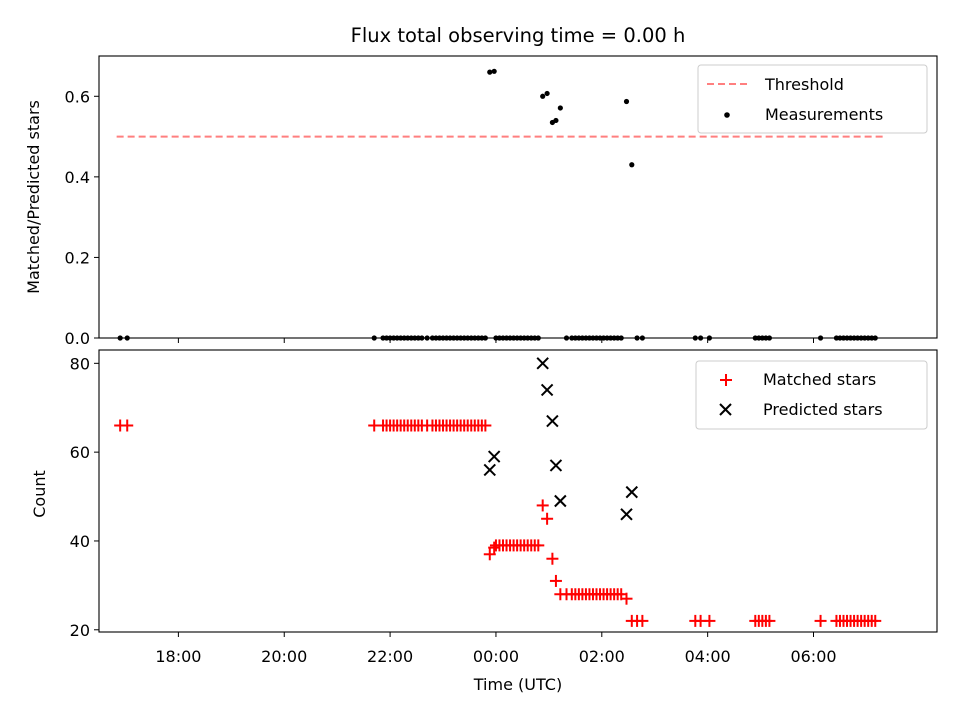 Image resolution: width=960 pixels, height=720 pixels. Describe the element at coordinates (496, 340) in the screenshot. I see `top-x-ticks` at that location.